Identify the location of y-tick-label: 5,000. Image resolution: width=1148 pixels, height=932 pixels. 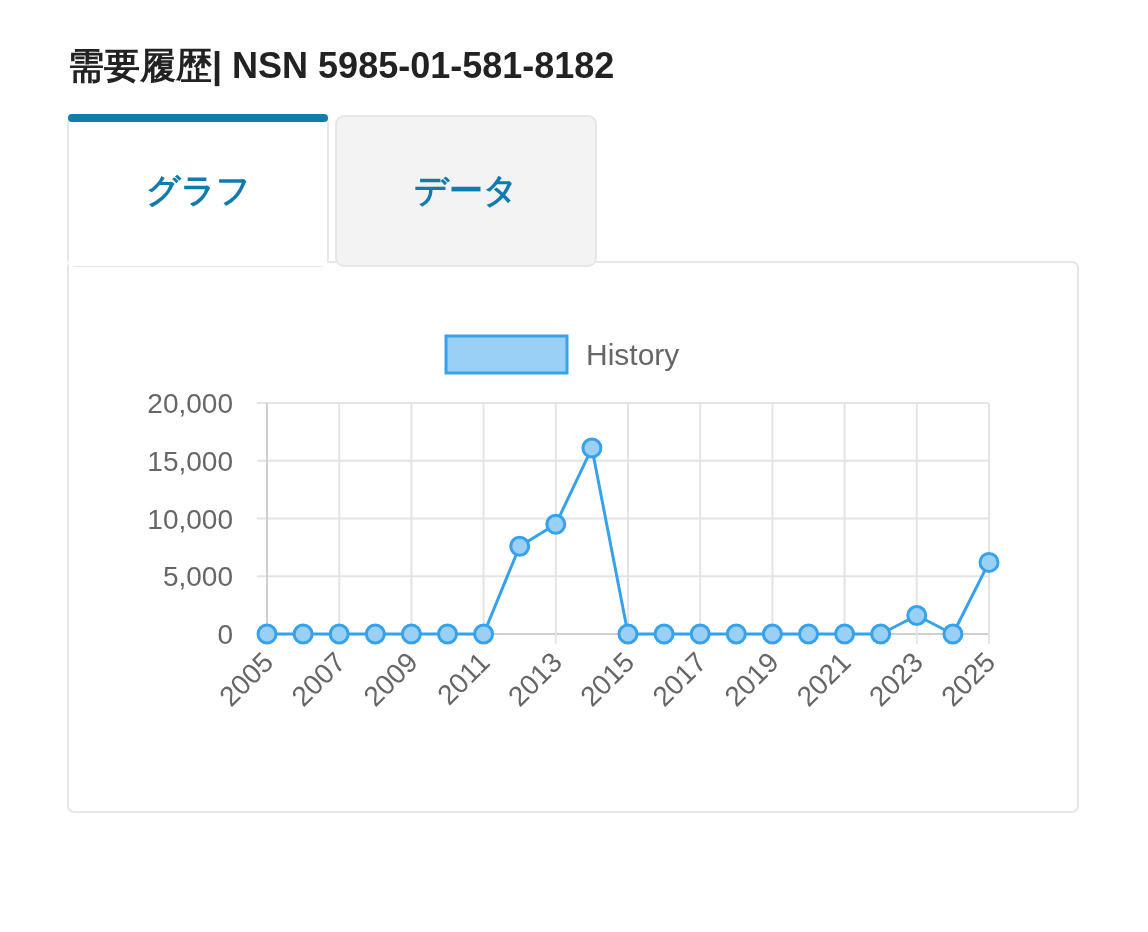
(197, 577).